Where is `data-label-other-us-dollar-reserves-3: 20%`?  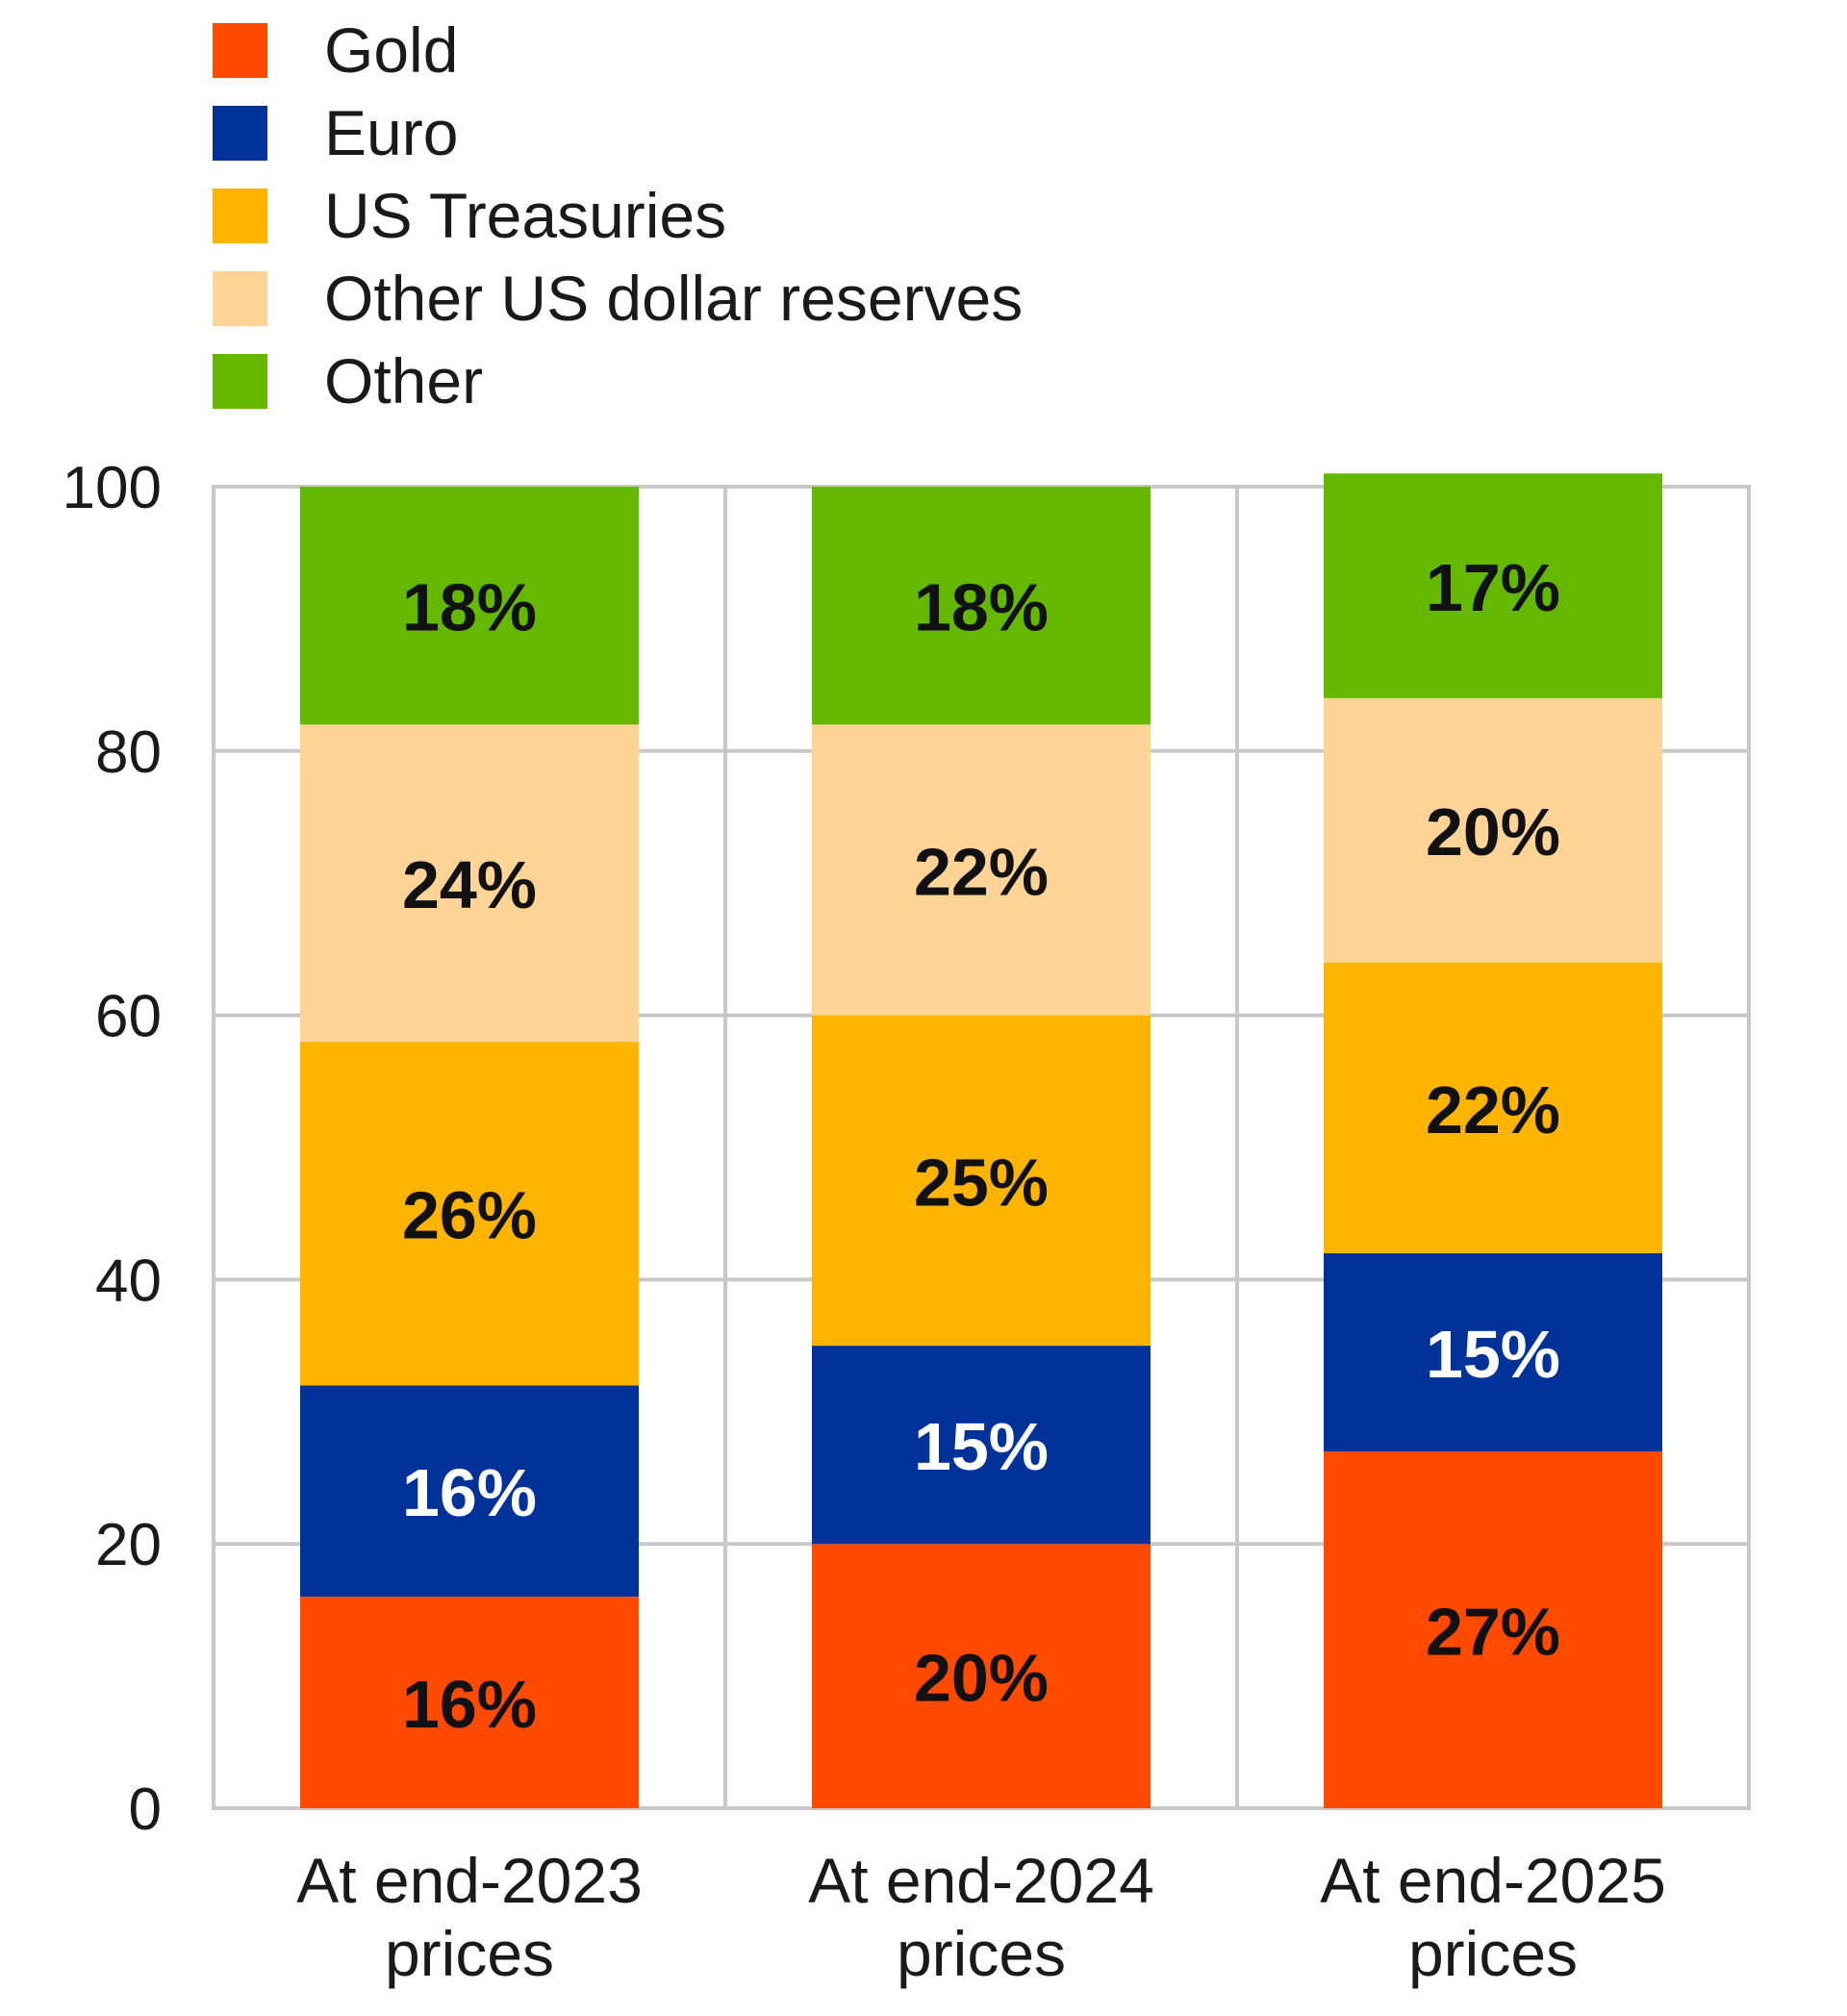 data-label-other-us-dollar-reserves-3: 20% is located at coordinates (1493, 832).